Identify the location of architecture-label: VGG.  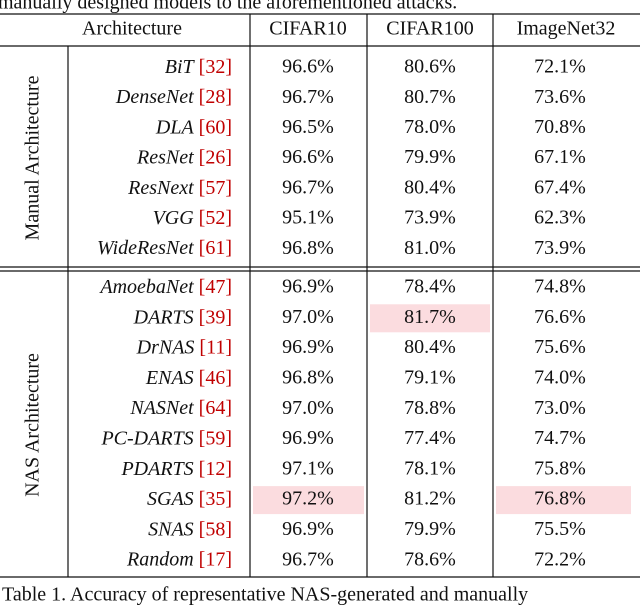
(174, 218).